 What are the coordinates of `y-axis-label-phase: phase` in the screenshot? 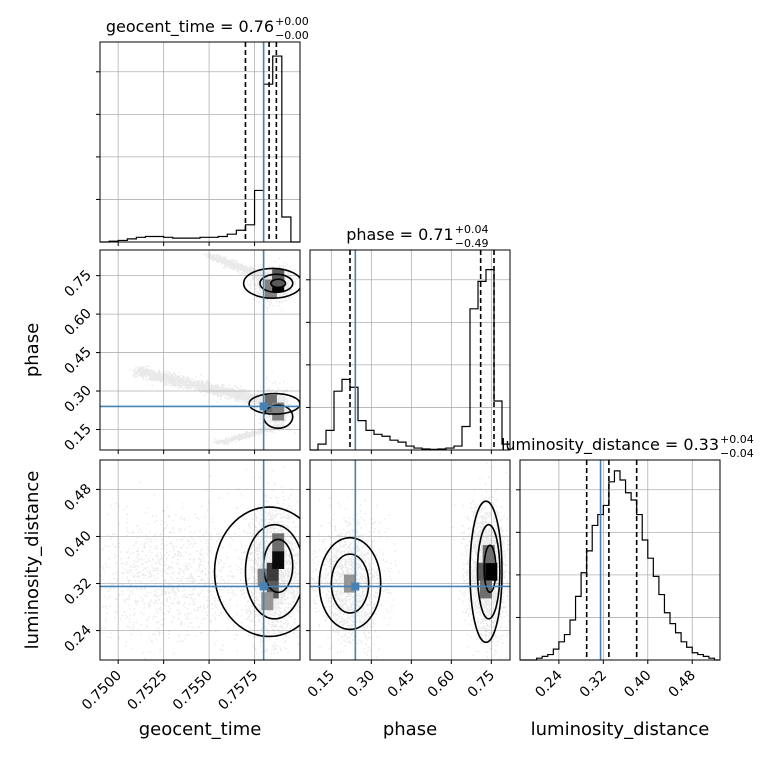 It's located at (32, 350).